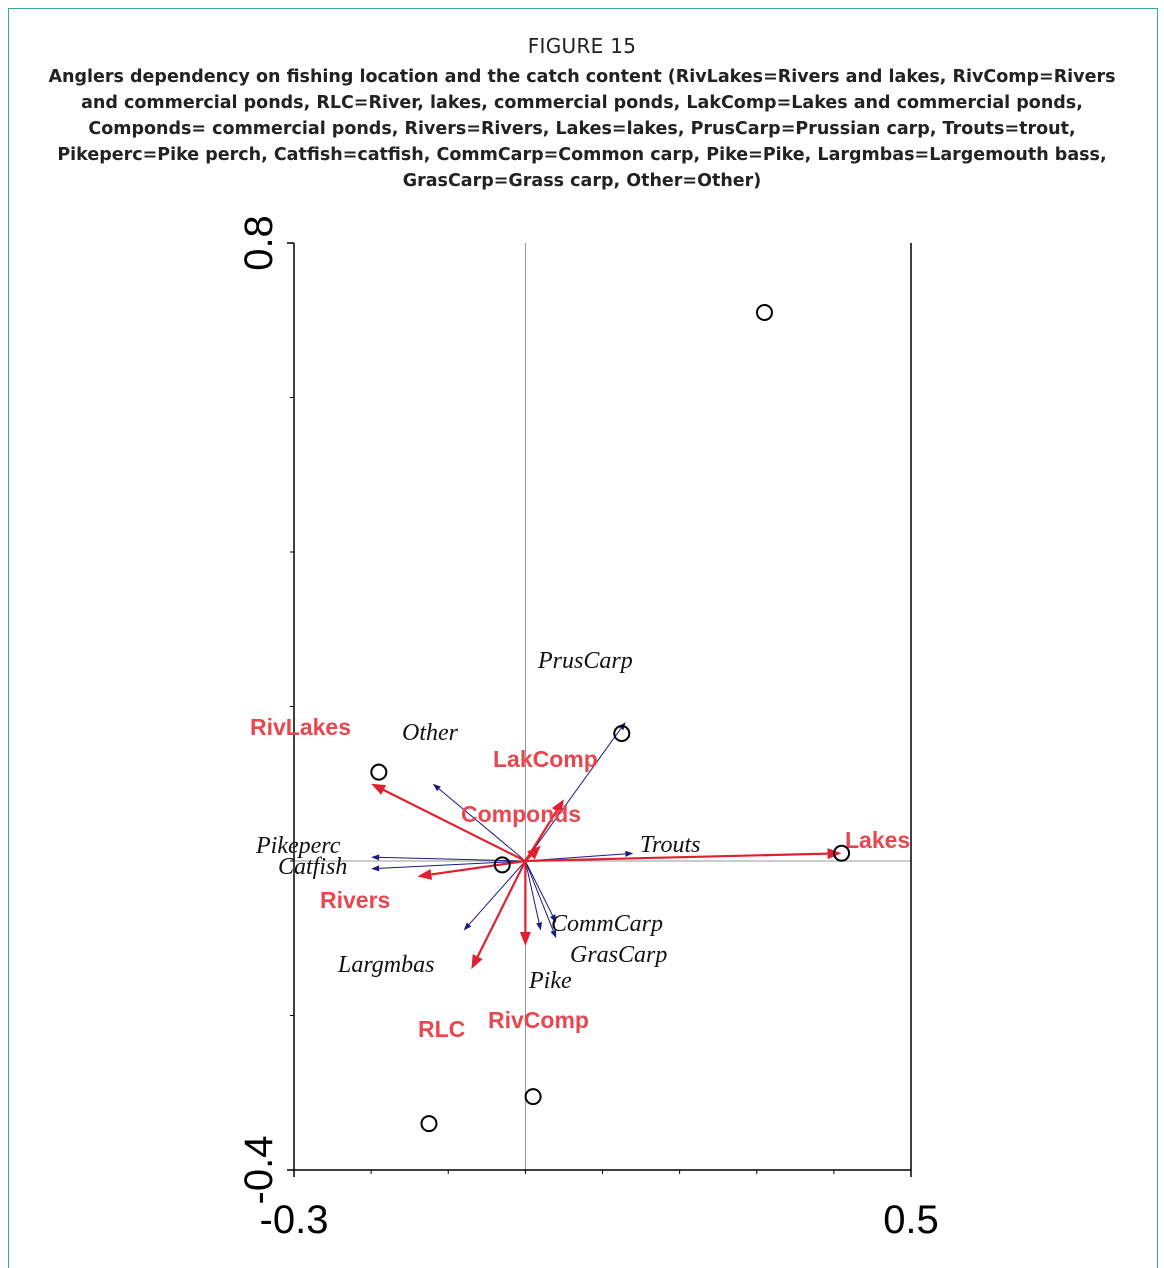 The height and width of the screenshot is (1268, 1164). What do you see at coordinates (553, 934) in the screenshot?
I see `species-grascarp-arrowhead` at bounding box center [553, 934].